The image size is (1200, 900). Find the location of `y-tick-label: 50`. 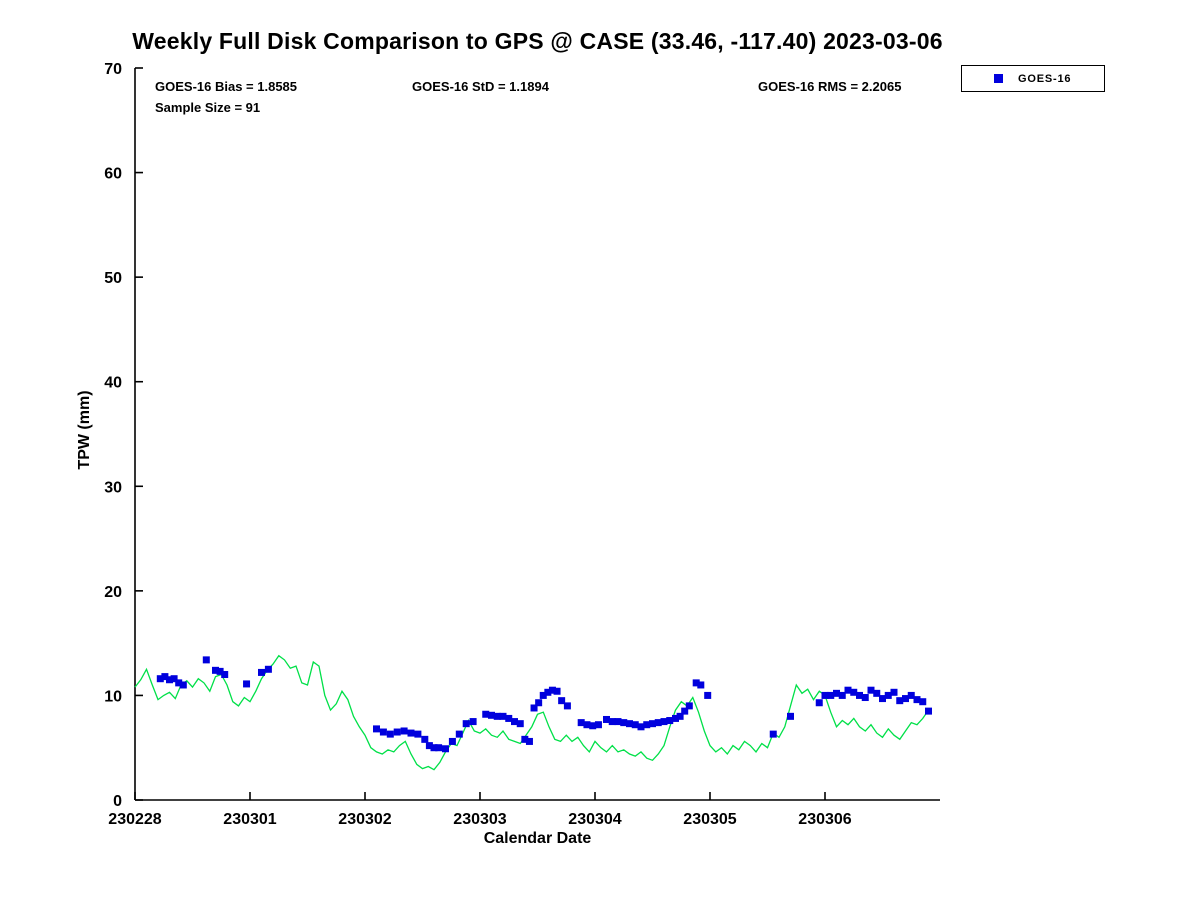

y-tick-label: 50 is located at coordinates (113, 278).